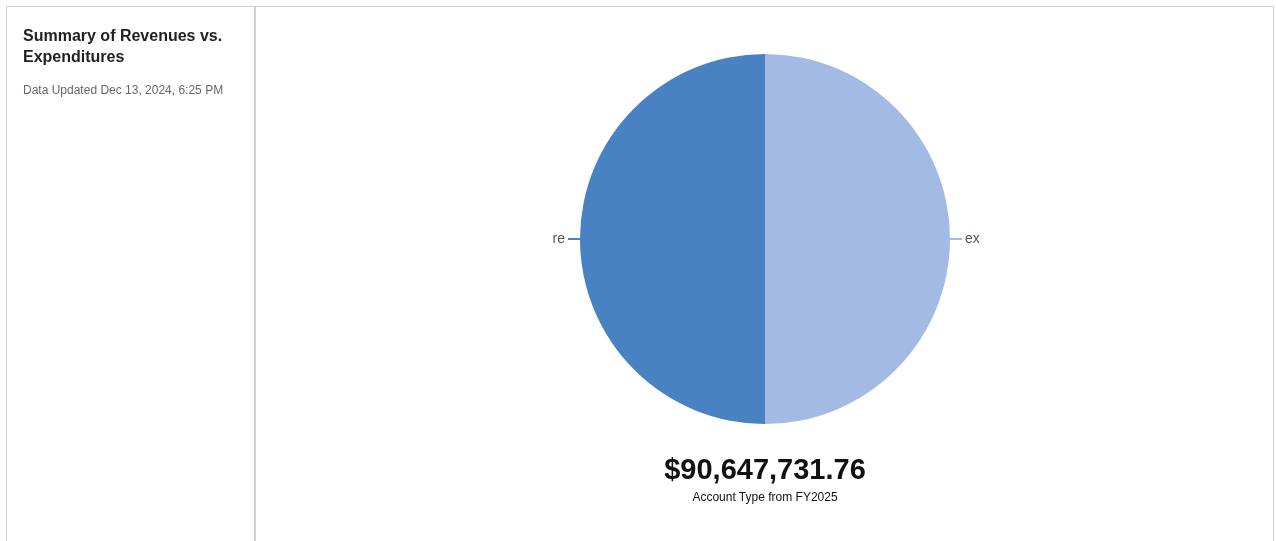  Describe the element at coordinates (765, 469) in the screenshot. I see `text: $90,647,731.76` at that location.